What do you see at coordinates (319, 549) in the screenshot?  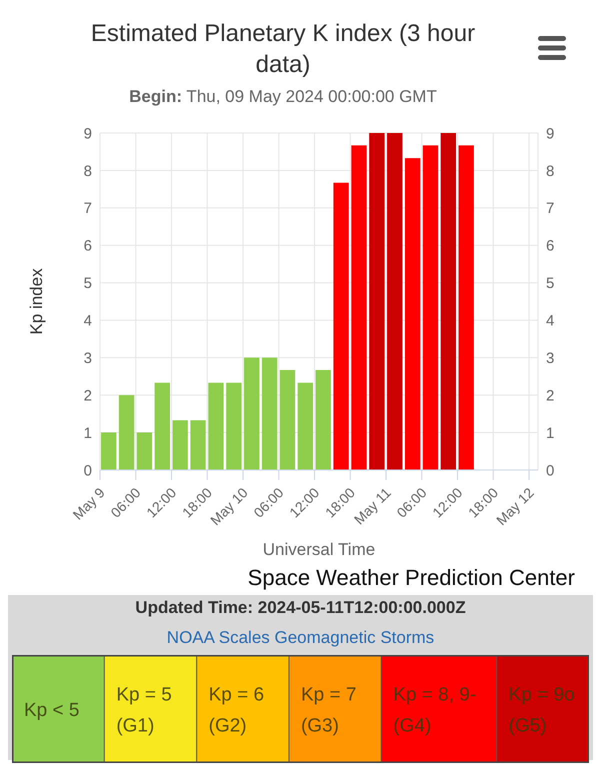 I see `x-axis-title: Universal Time` at bounding box center [319, 549].